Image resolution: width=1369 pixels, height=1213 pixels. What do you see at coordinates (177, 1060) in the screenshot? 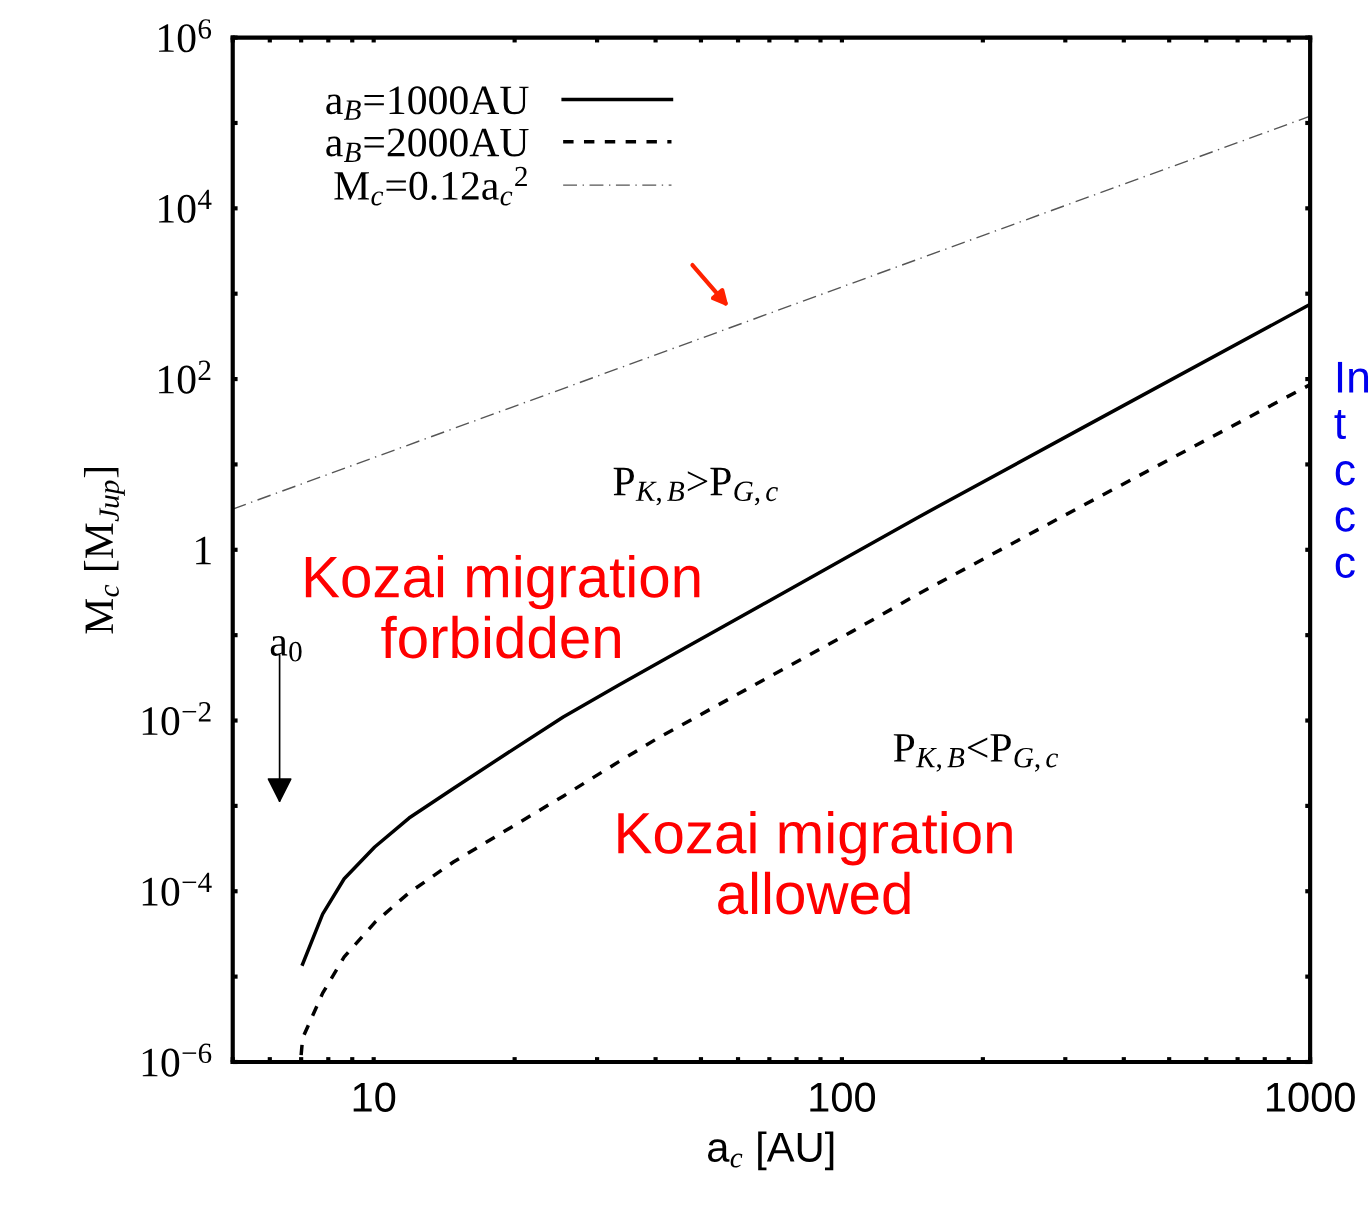
I see `y-tick-label: 10$^{−6}$` at bounding box center [177, 1060].